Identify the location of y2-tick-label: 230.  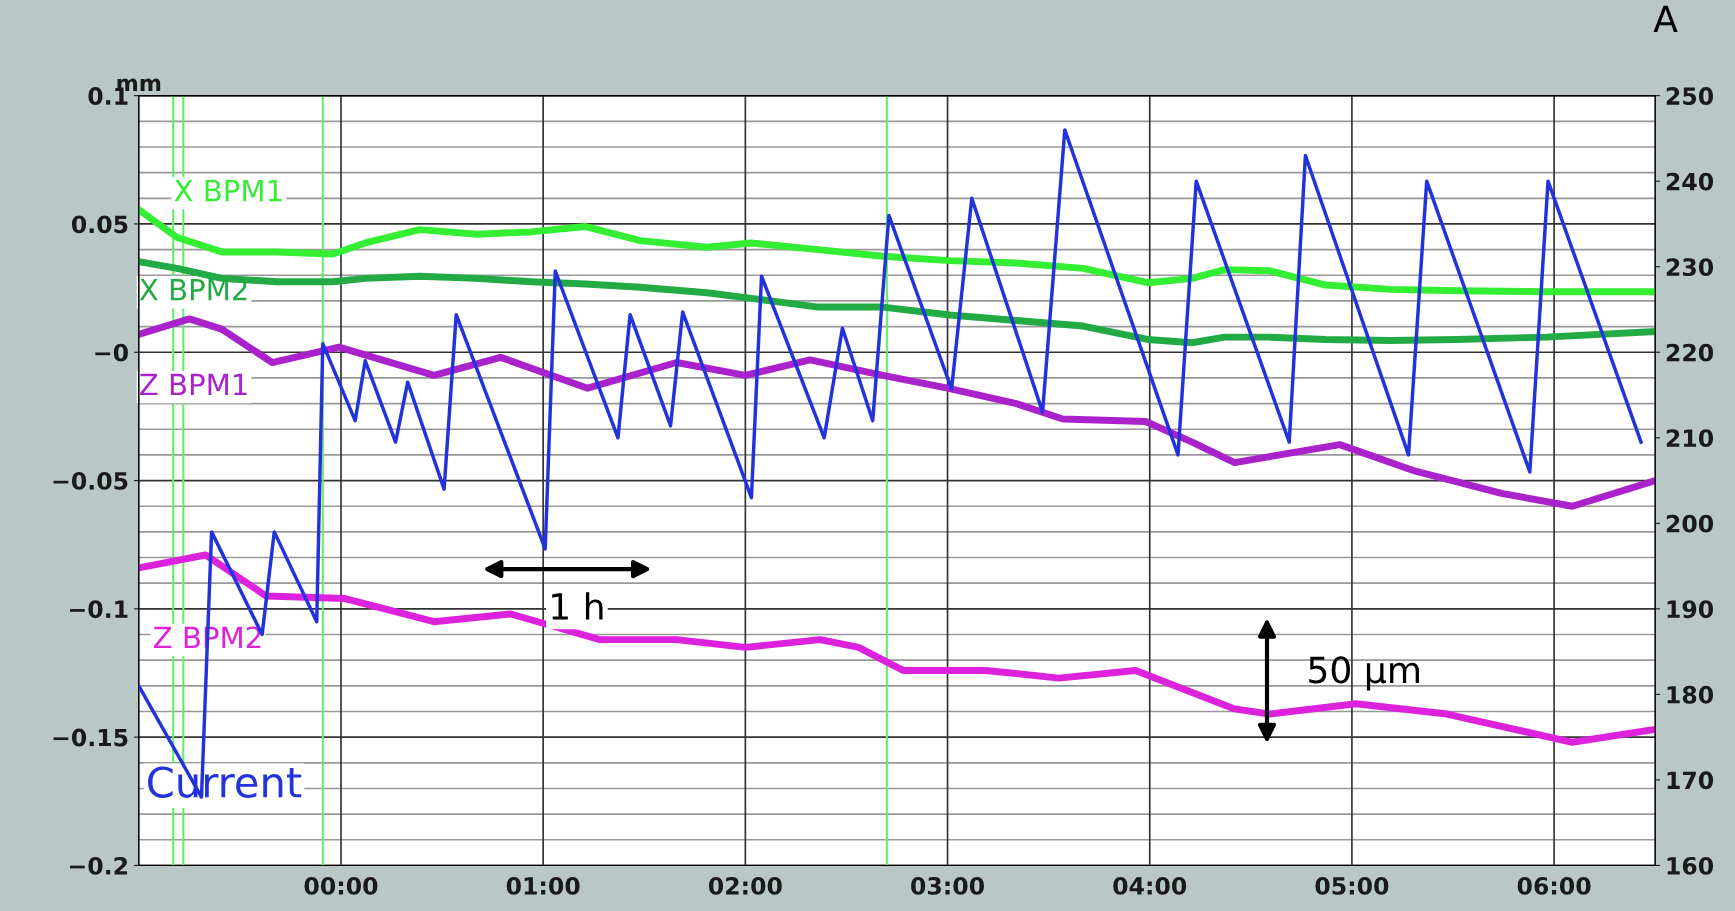
(1690, 267).